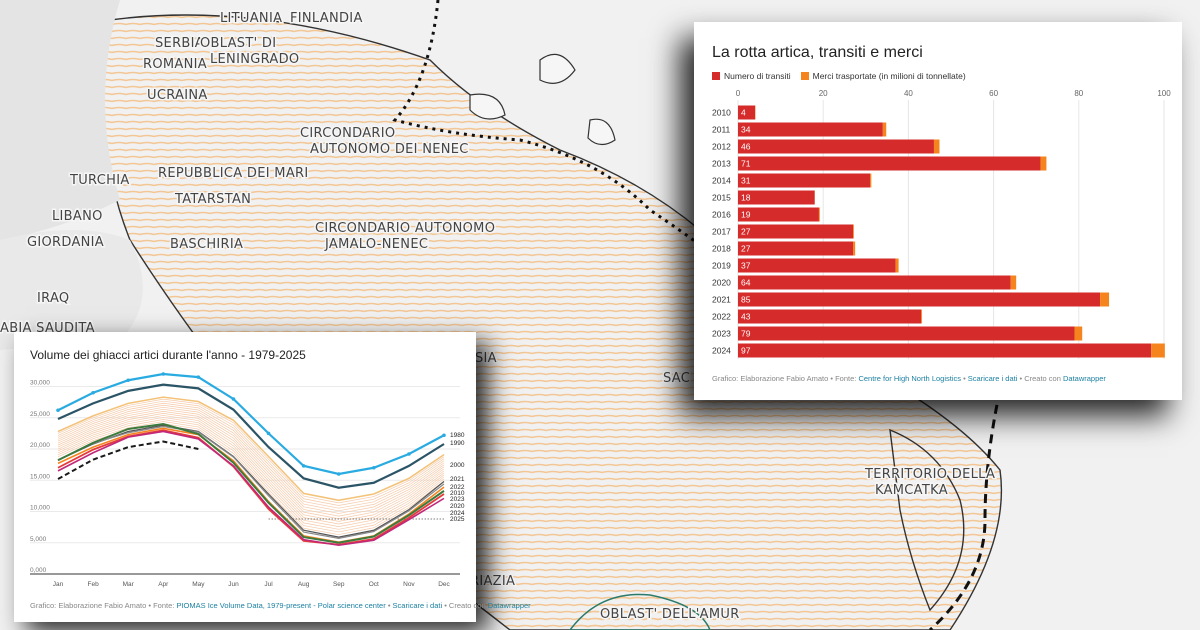  What do you see at coordinates (721, 147) in the screenshot?
I see `y-category-label: 2012` at bounding box center [721, 147].